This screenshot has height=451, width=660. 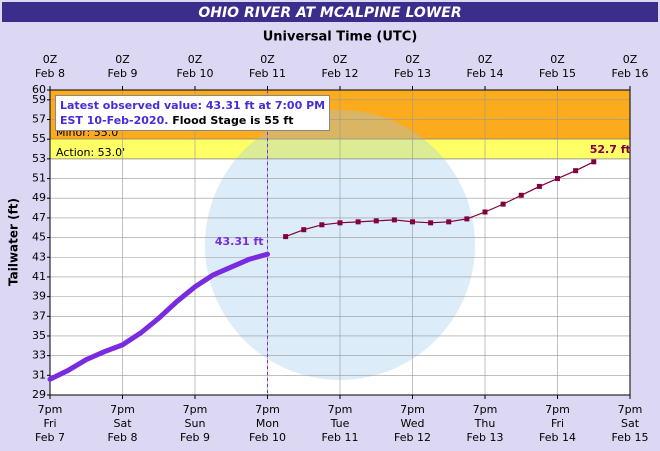 I want to click on y-tick-label: 45, so click(x=39, y=237).